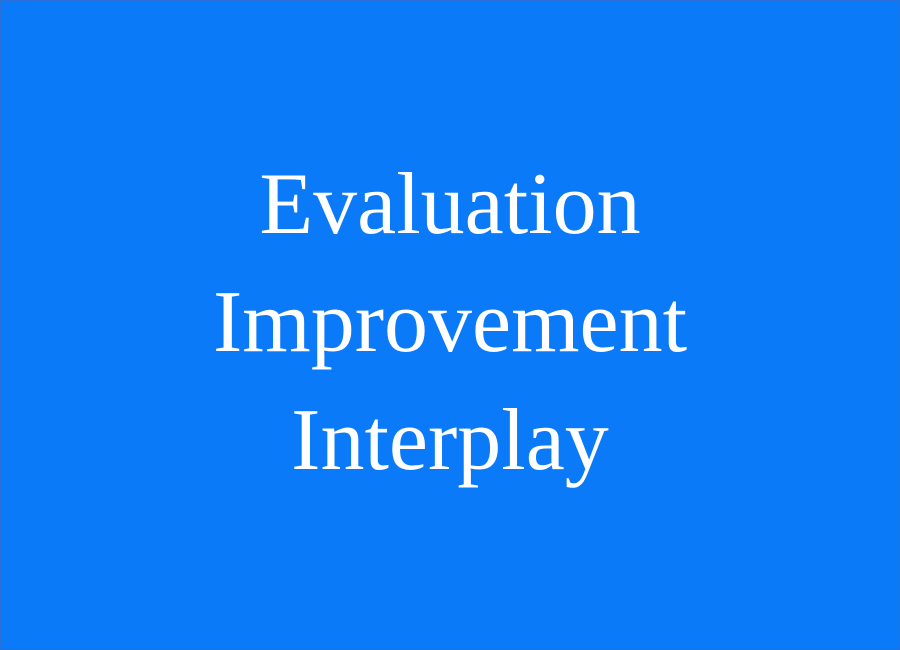 Image resolution: width=900 pixels, height=650 pixels. I want to click on title-line-interplay: Interplay, so click(450, 440).